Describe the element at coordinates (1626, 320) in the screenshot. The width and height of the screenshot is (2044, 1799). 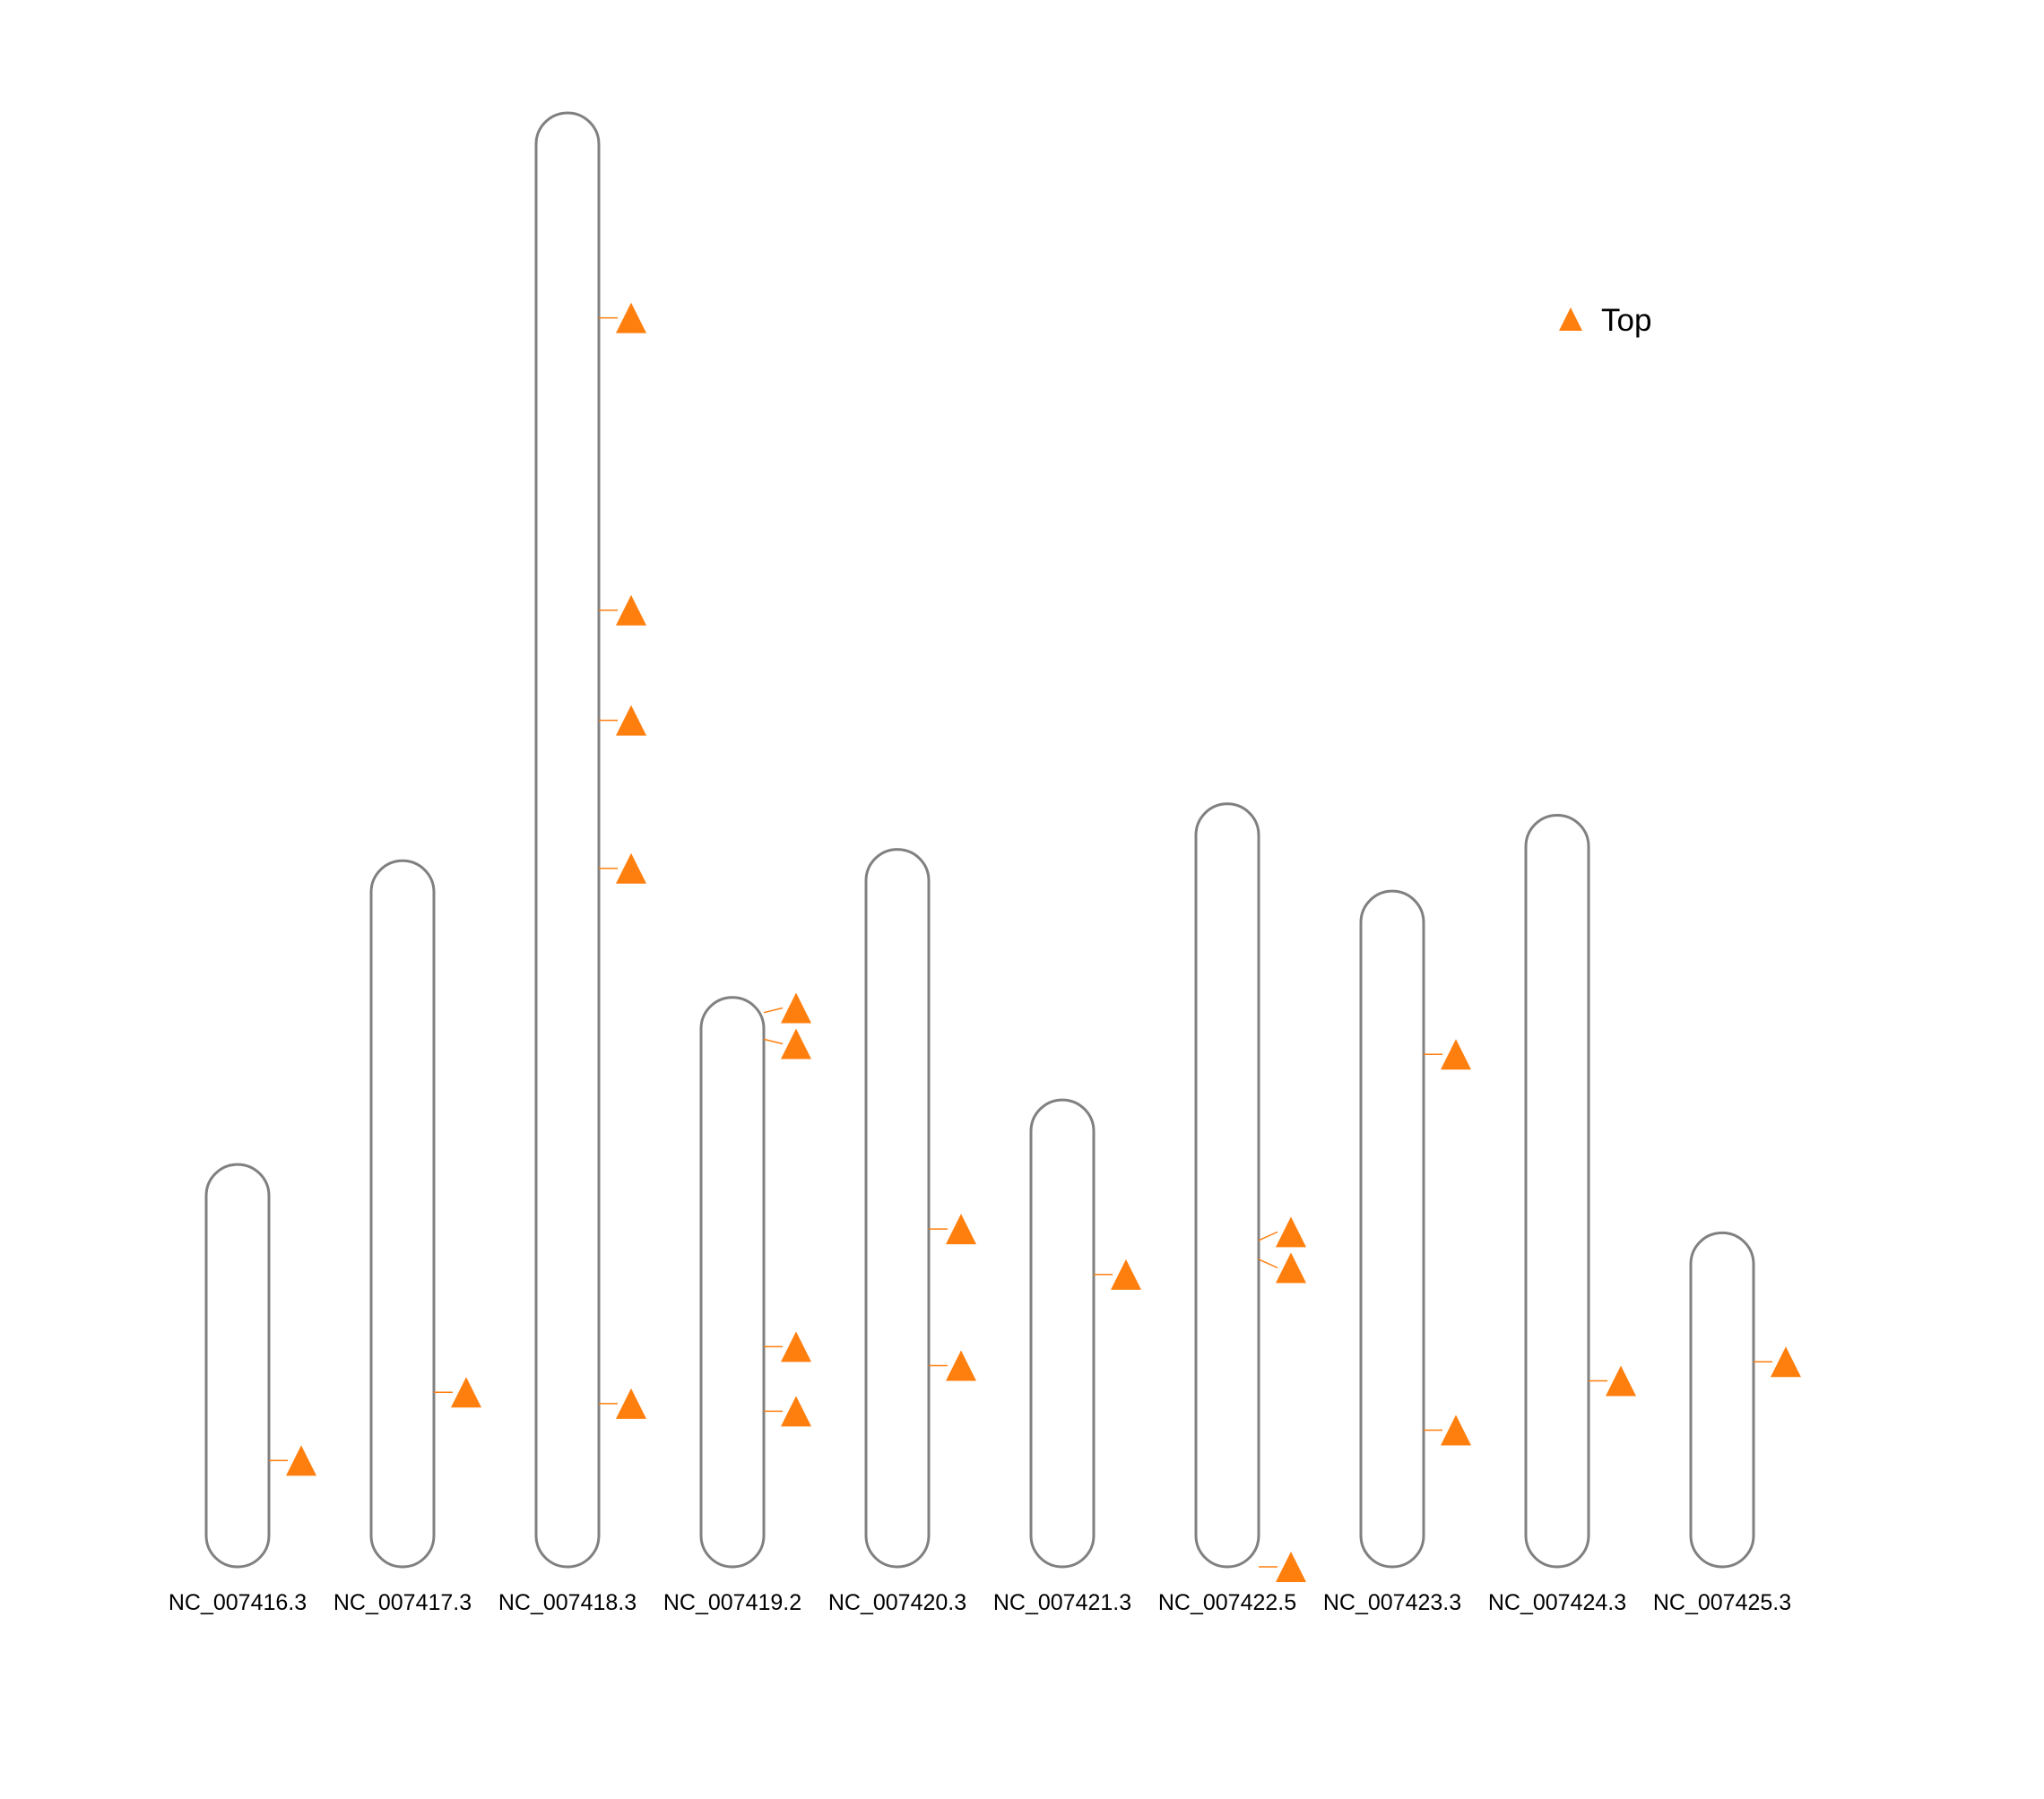
I see `legend-entry-label: Top` at that location.